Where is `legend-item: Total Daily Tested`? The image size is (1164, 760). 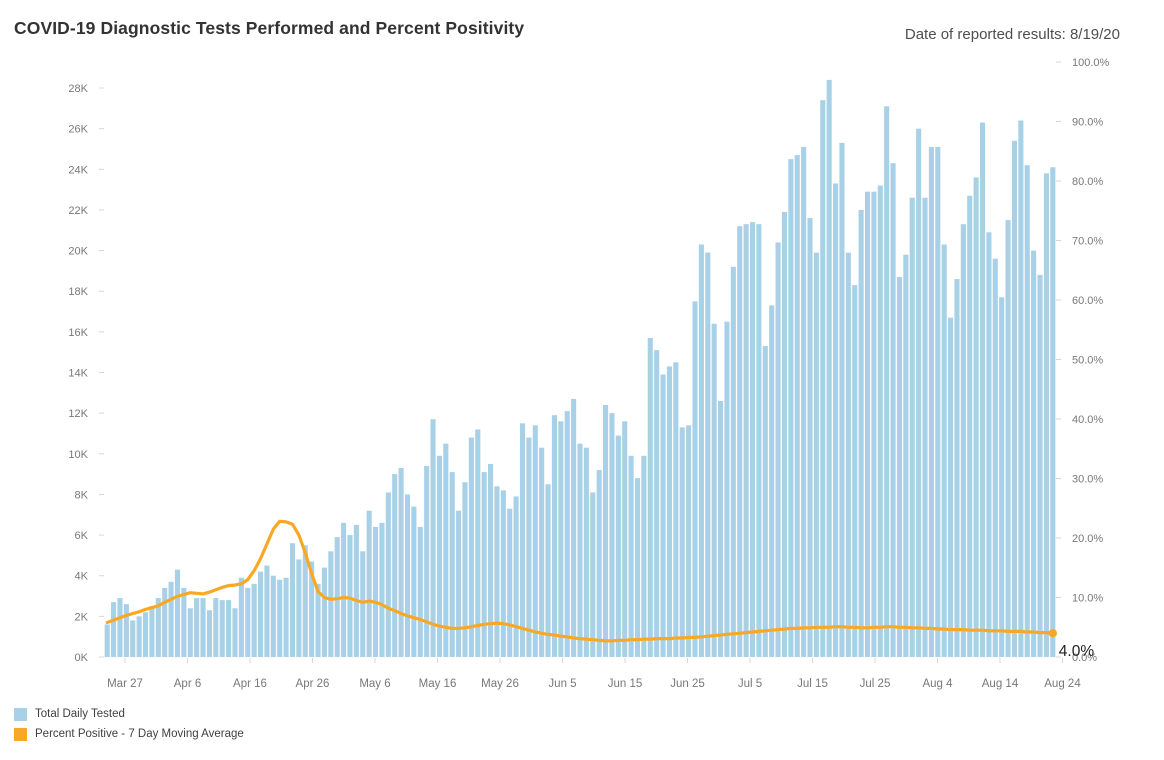 legend-item: Total Daily Tested is located at coordinates (129, 714).